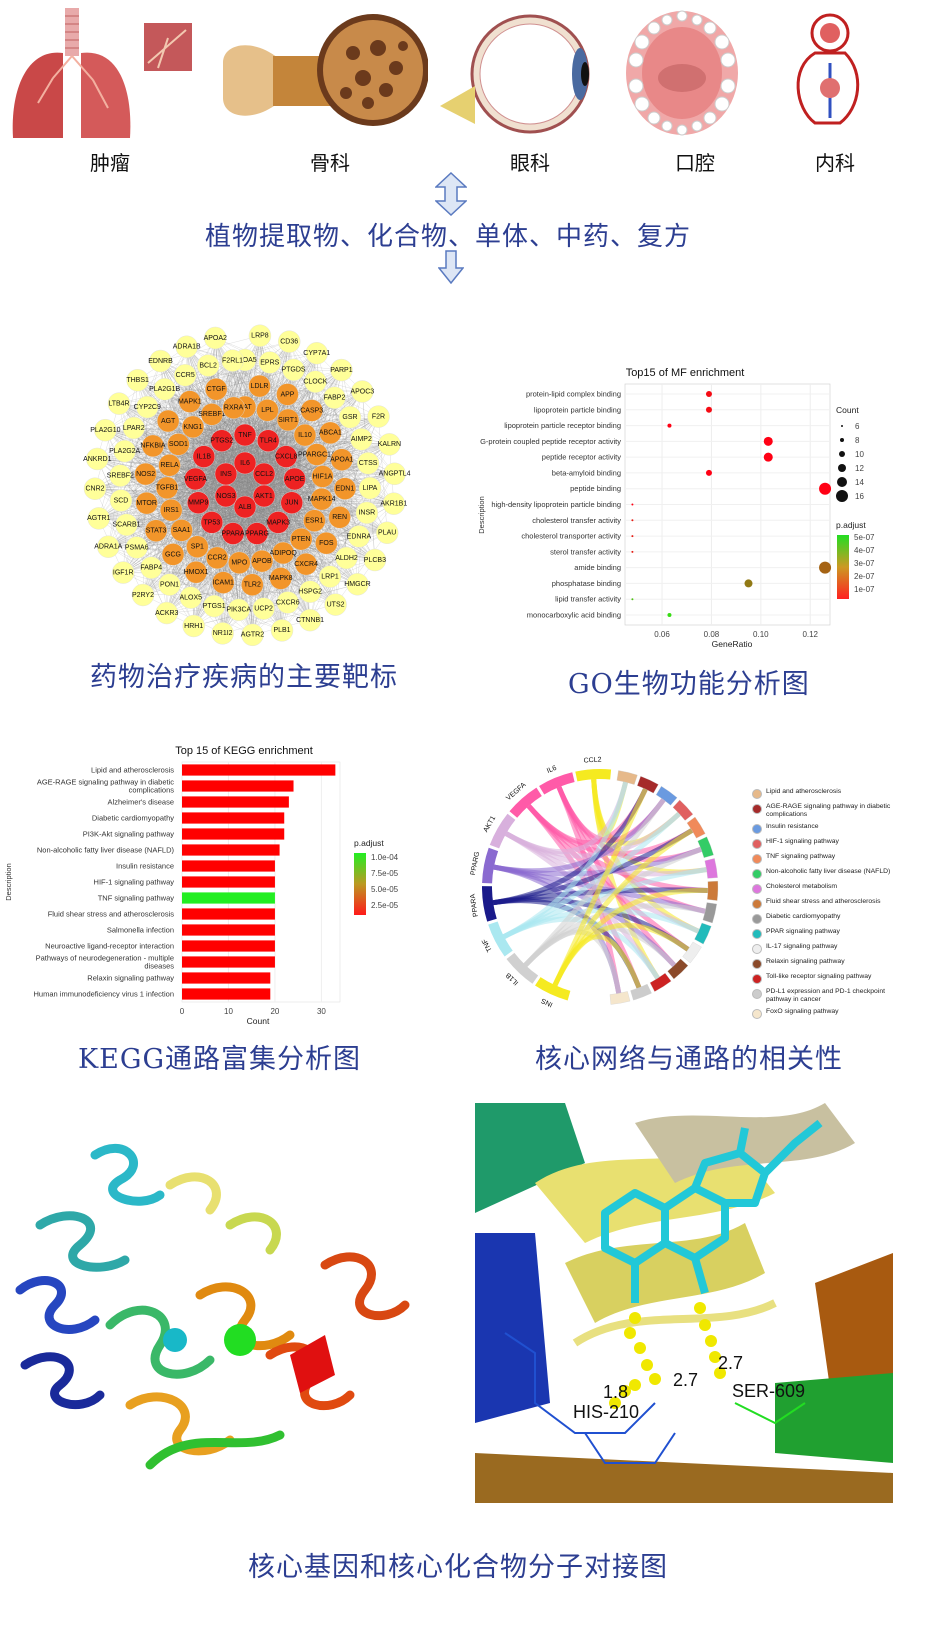 The width and height of the screenshot is (930, 1636). What do you see at coordinates (104, 994) in the screenshot?
I see `kegg-category-label: Human immunodeficiency virus 1 infection` at bounding box center [104, 994].